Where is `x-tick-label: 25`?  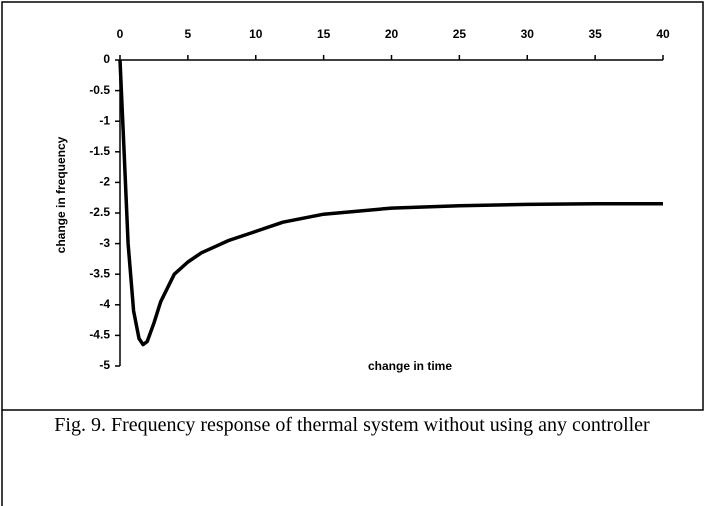
x-tick-label: 25 is located at coordinates (460, 34).